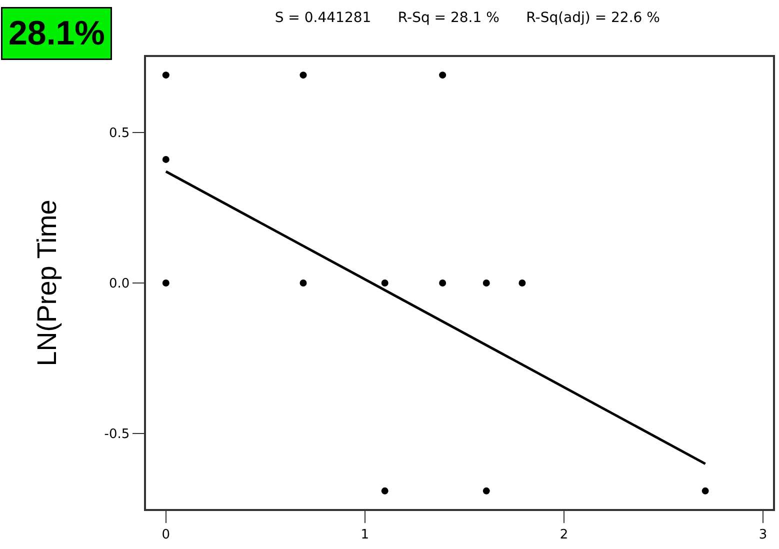 The image size is (779, 549). I want to click on y-tick-label: 0.5, so click(119, 133).